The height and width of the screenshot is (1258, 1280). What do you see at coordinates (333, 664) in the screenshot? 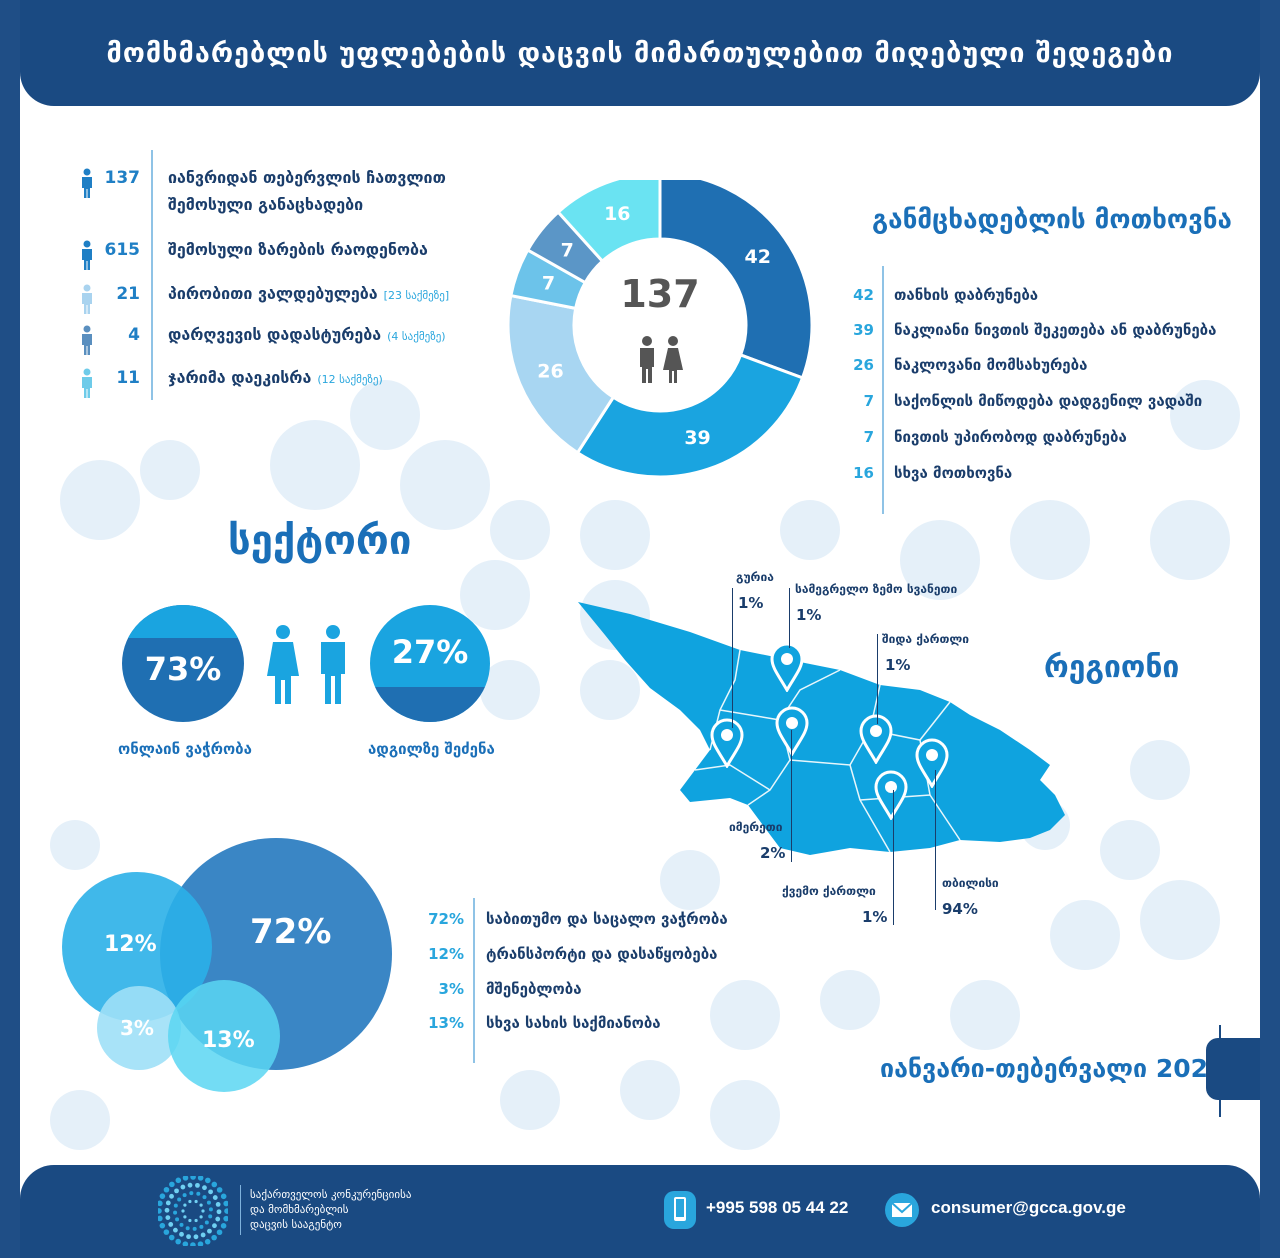
I see `male-person-icon` at bounding box center [333, 664].